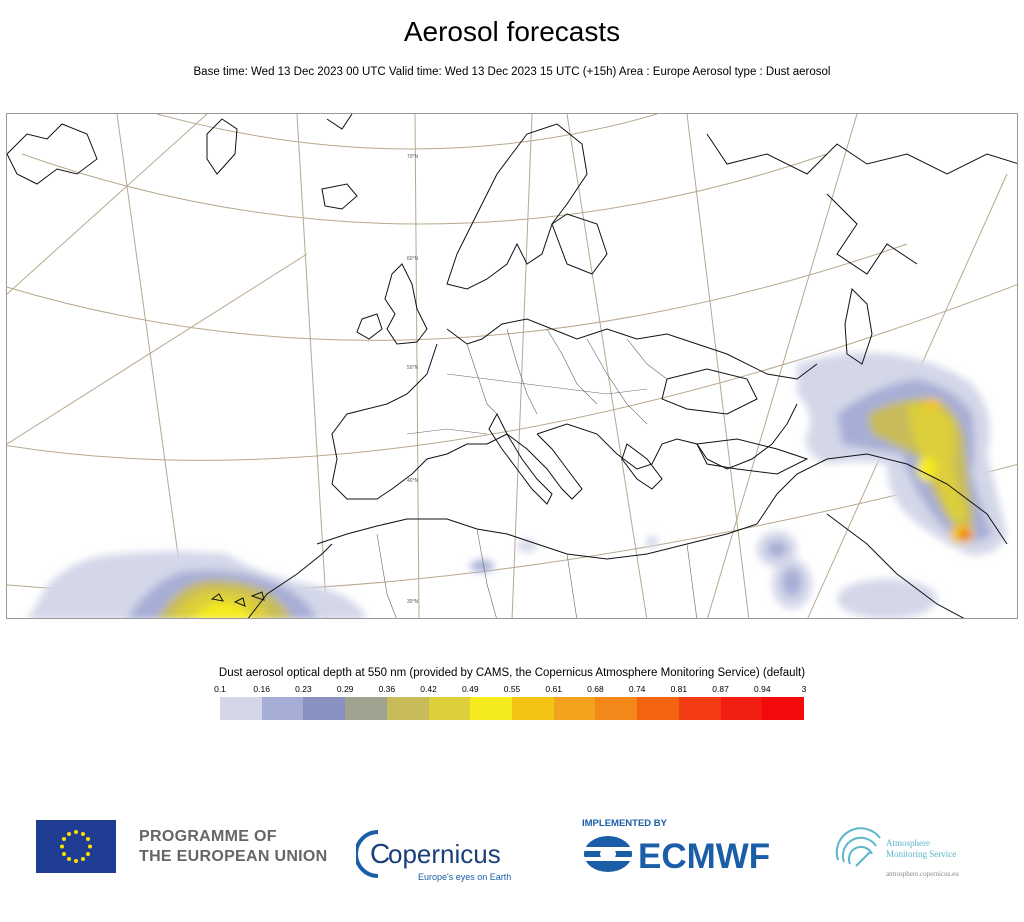 The image size is (1024, 922). I want to click on lat-label-30: 30°N, so click(413, 602).